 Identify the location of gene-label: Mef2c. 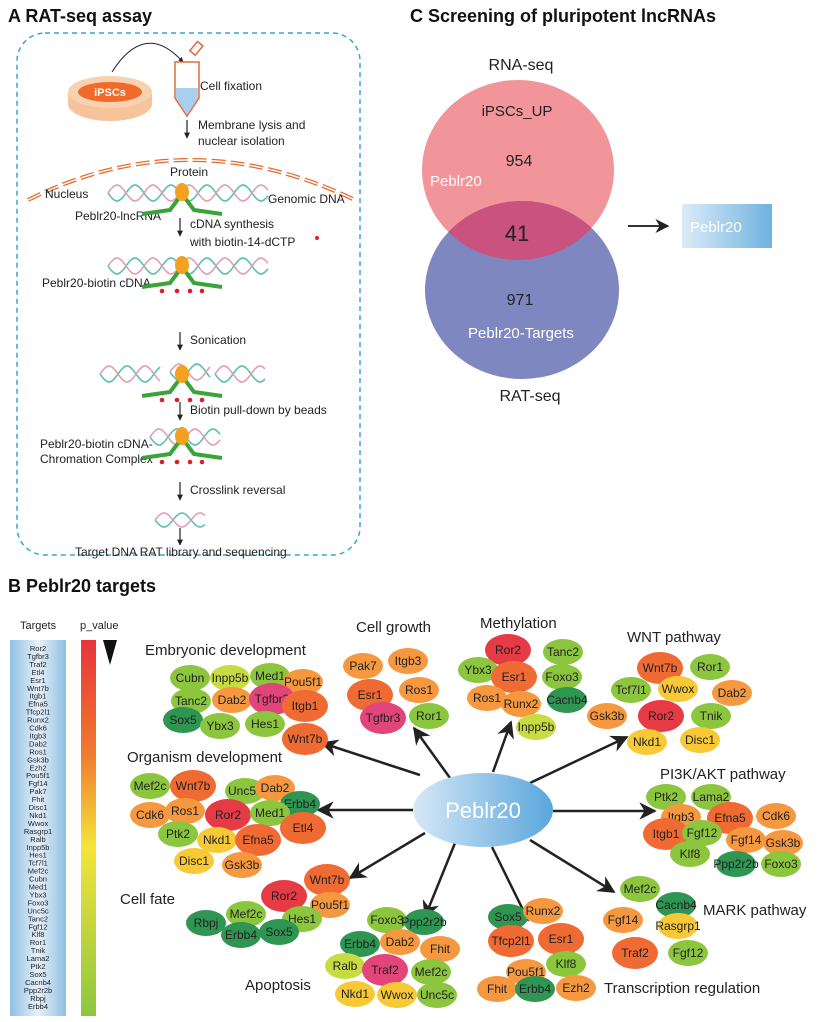
(640, 889).